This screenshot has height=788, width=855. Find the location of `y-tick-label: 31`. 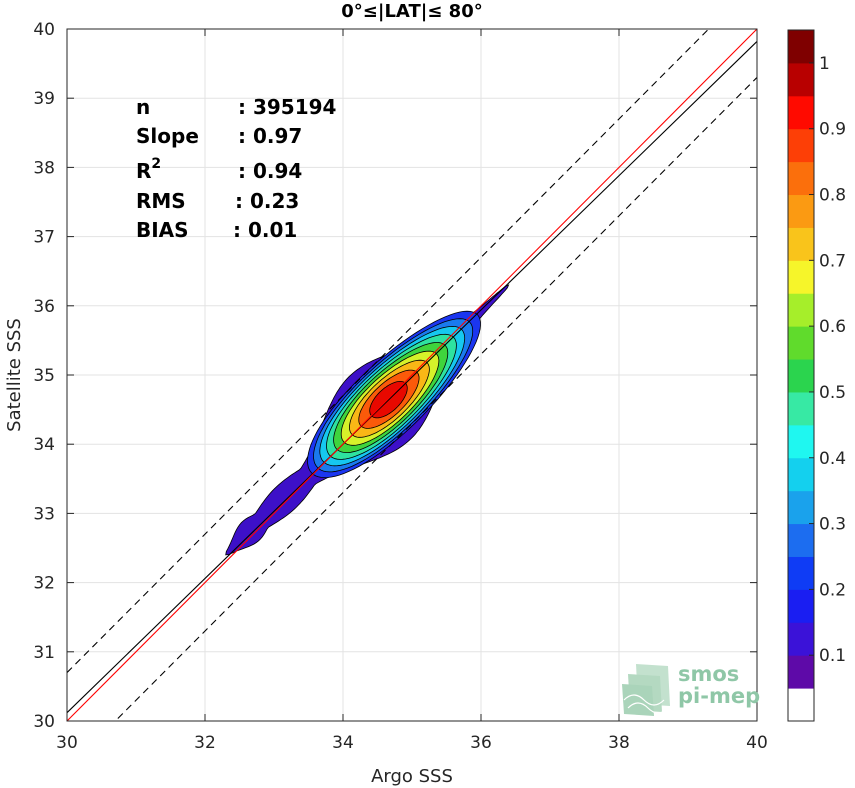

y-tick-label: 31 is located at coordinates (44, 653).